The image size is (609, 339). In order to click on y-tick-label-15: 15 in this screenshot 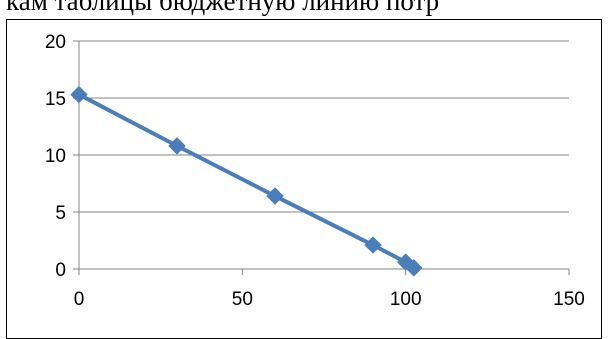, I will do `click(55, 99)`.